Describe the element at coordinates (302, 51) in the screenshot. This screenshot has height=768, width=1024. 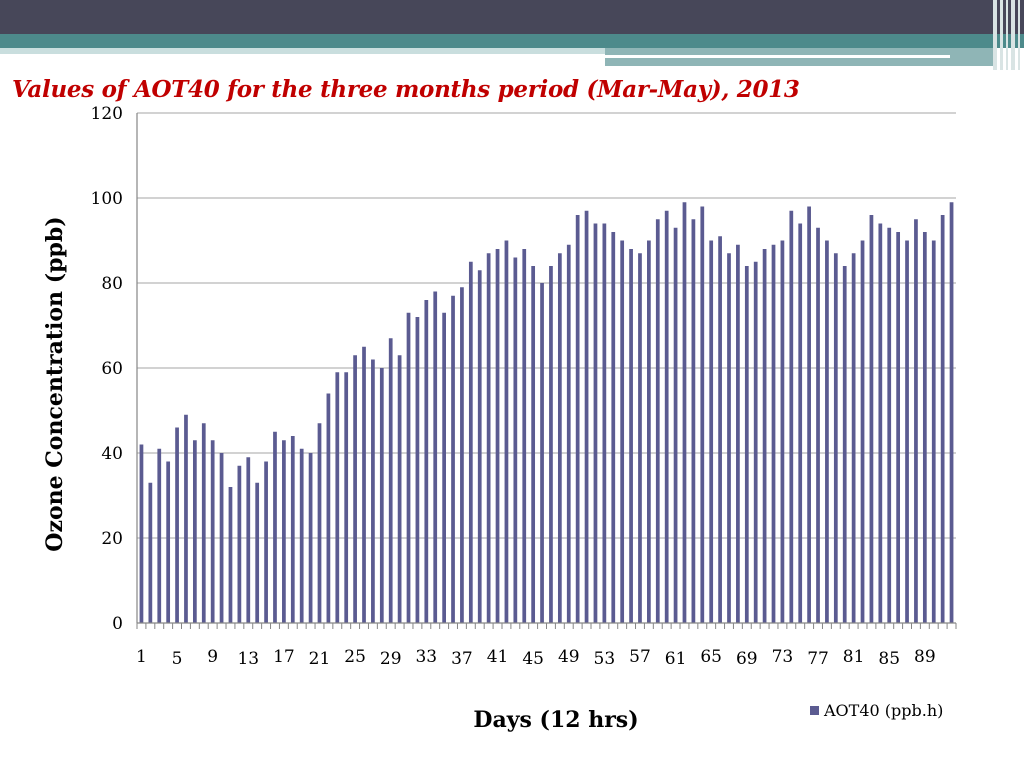
I see `header-light-stripe` at that location.